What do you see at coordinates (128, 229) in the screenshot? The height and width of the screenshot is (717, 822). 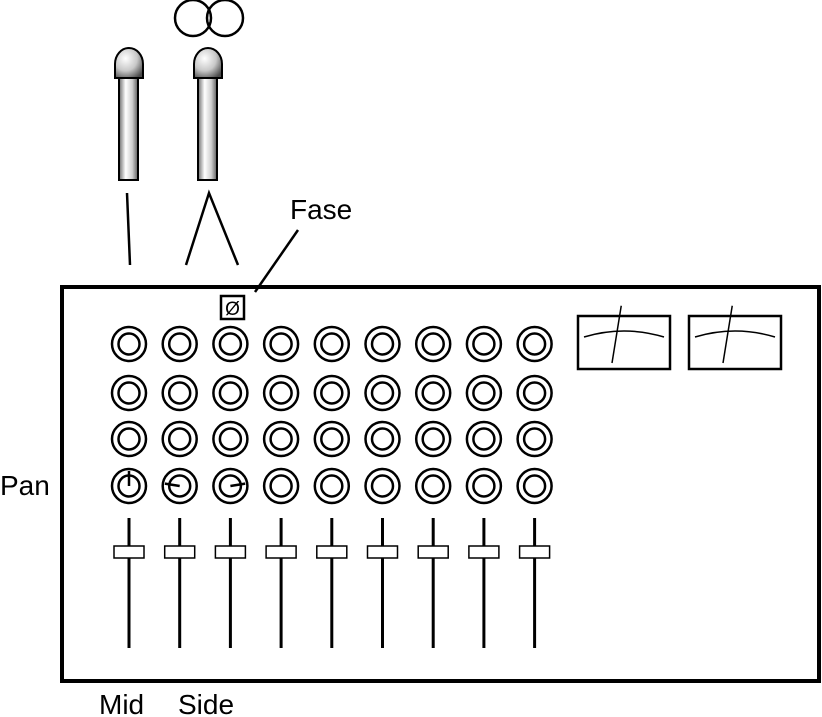 I see `mid-cable` at bounding box center [128, 229].